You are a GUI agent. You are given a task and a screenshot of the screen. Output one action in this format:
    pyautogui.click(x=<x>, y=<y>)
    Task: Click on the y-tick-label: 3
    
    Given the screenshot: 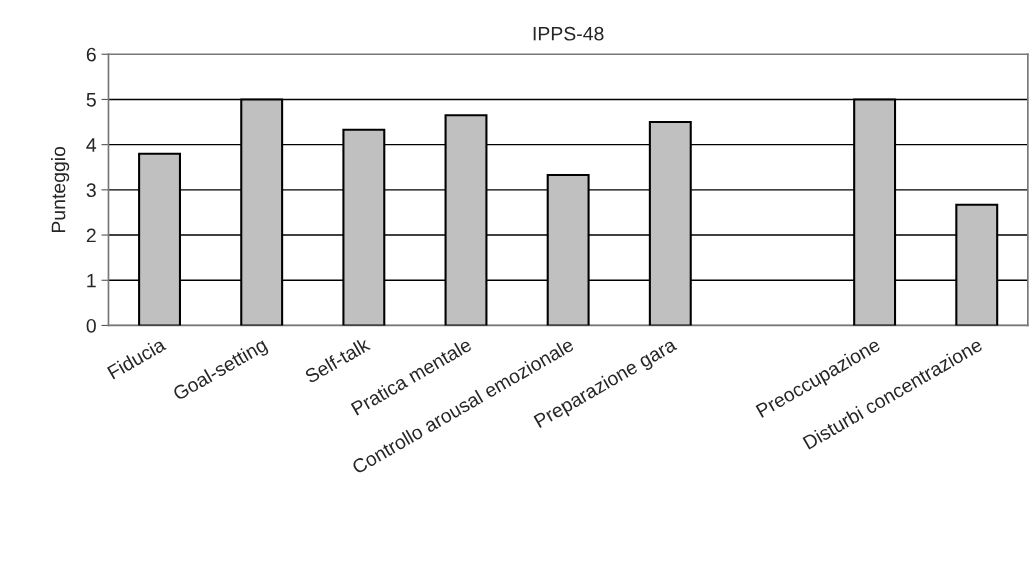 What is the action you would take?
    pyautogui.click(x=91, y=190)
    